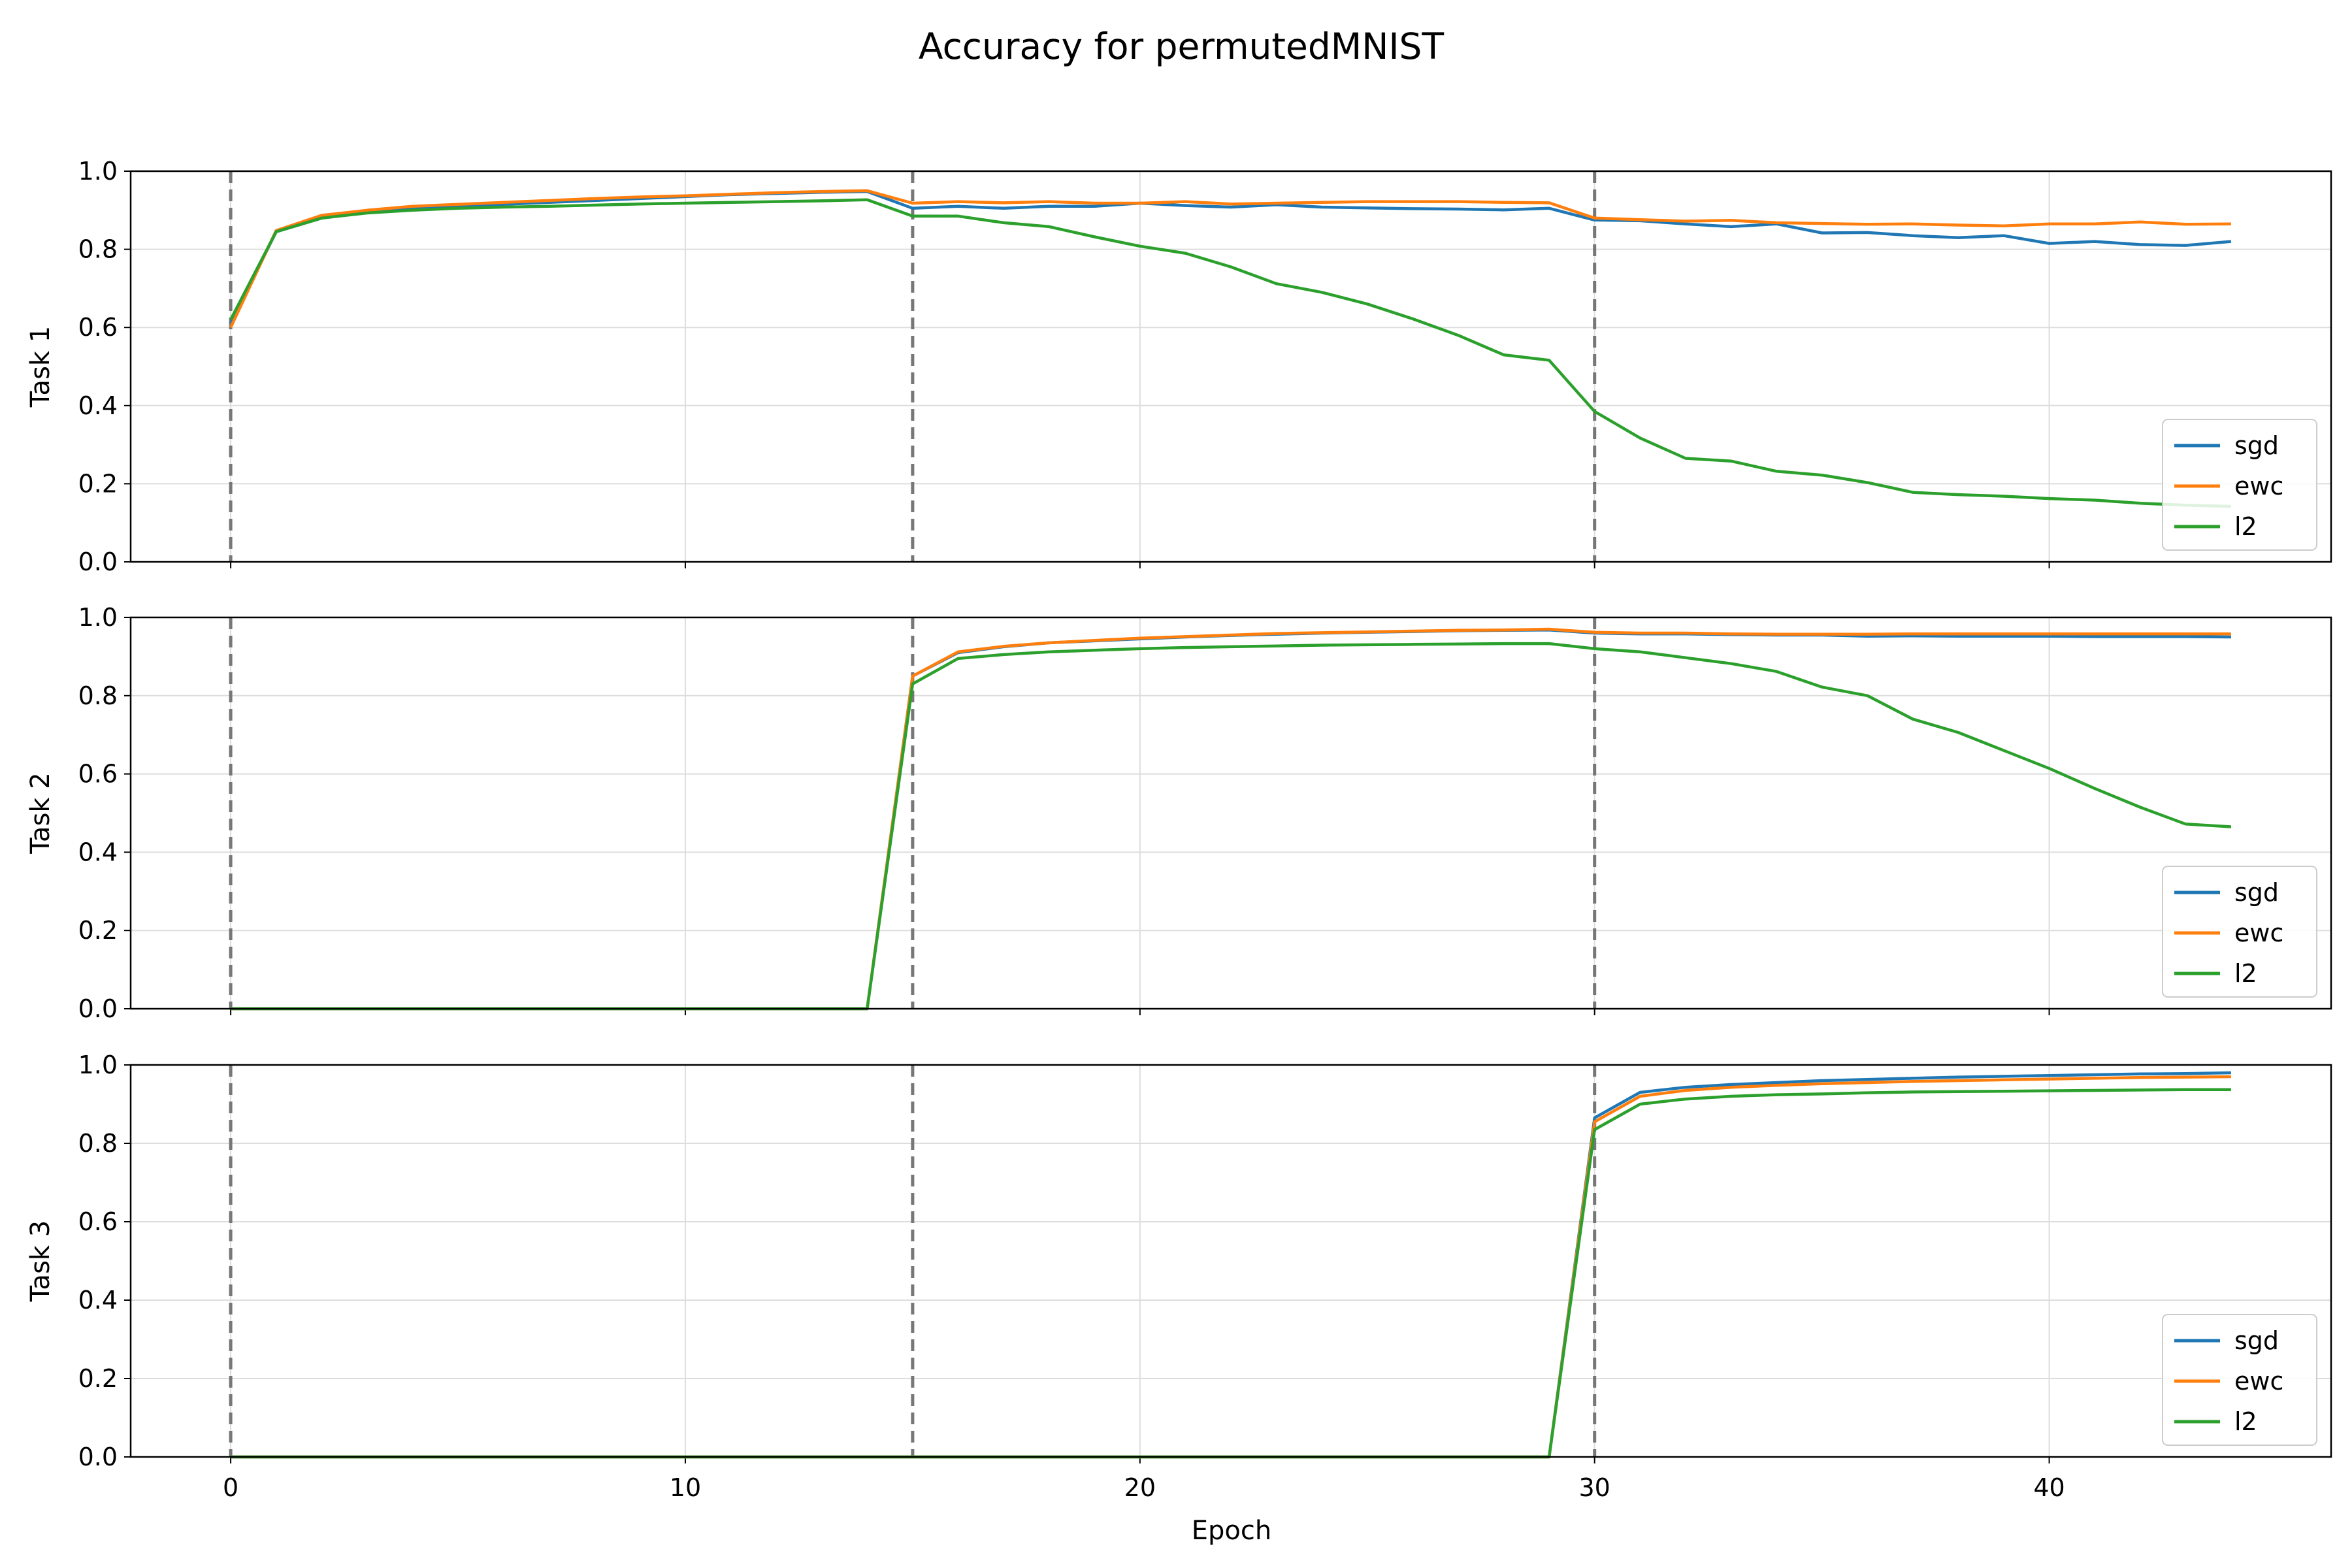 This screenshot has height=1568, width=2352. Describe the element at coordinates (685, 1487) in the screenshot. I see `x-tick-label: 10` at that location.